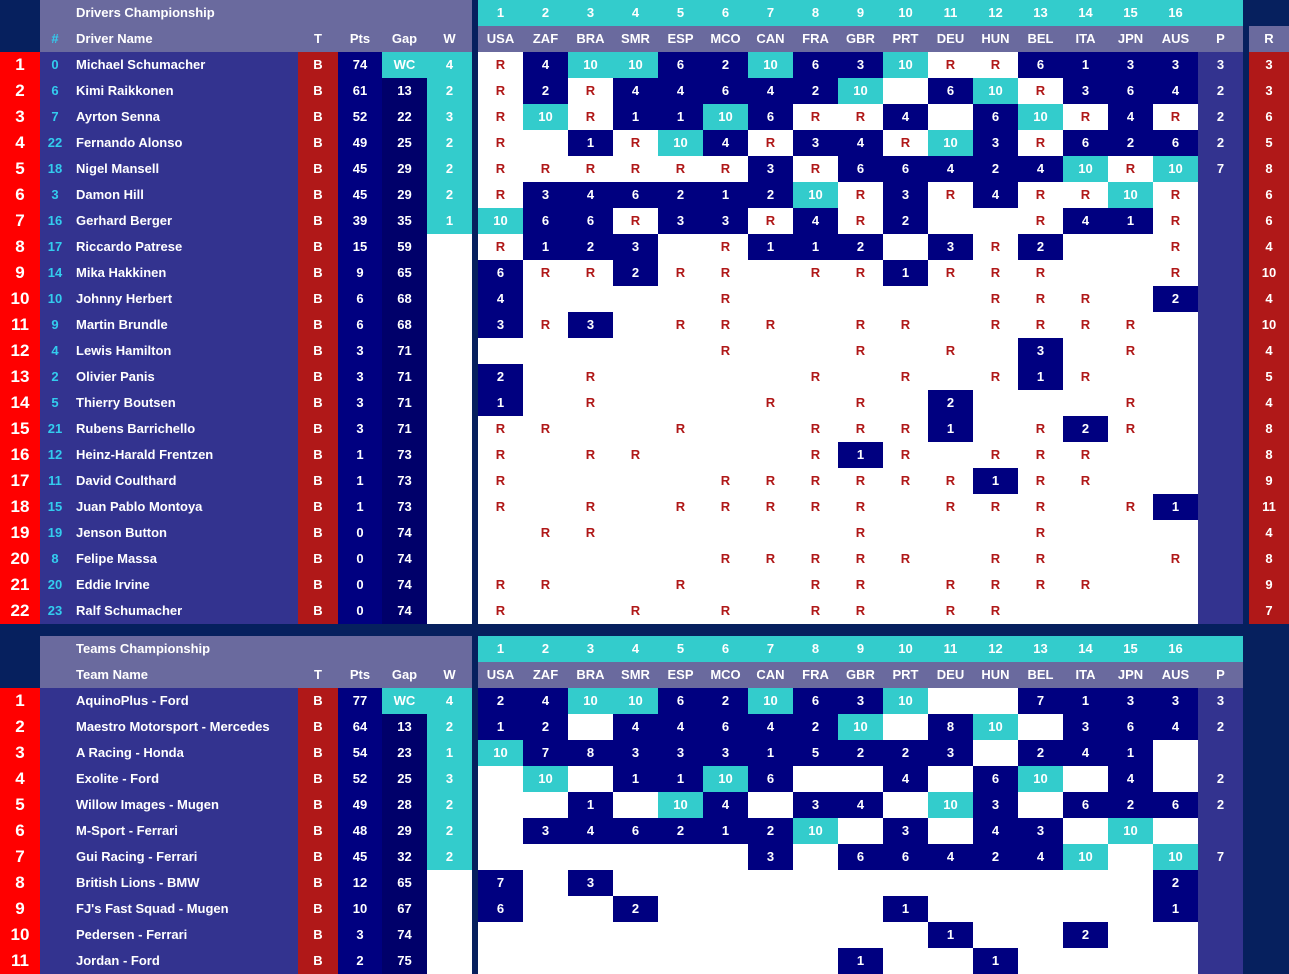 The height and width of the screenshot is (974, 1289). What do you see at coordinates (644, 857) in the screenshot?
I see `team-row: 7 Gui Racing - Ferrari B 45 32 2 3 6 6 4 2 4 10 10 7` at bounding box center [644, 857].